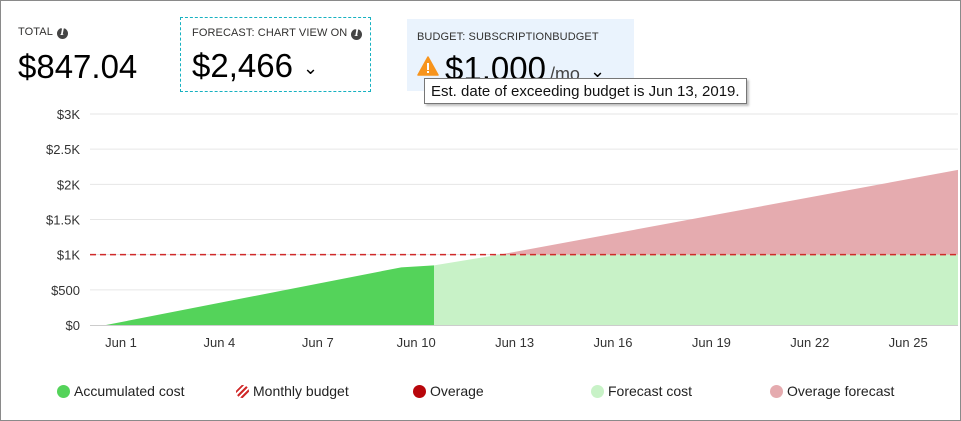  I want to click on forecast-area, so click(696, 289).